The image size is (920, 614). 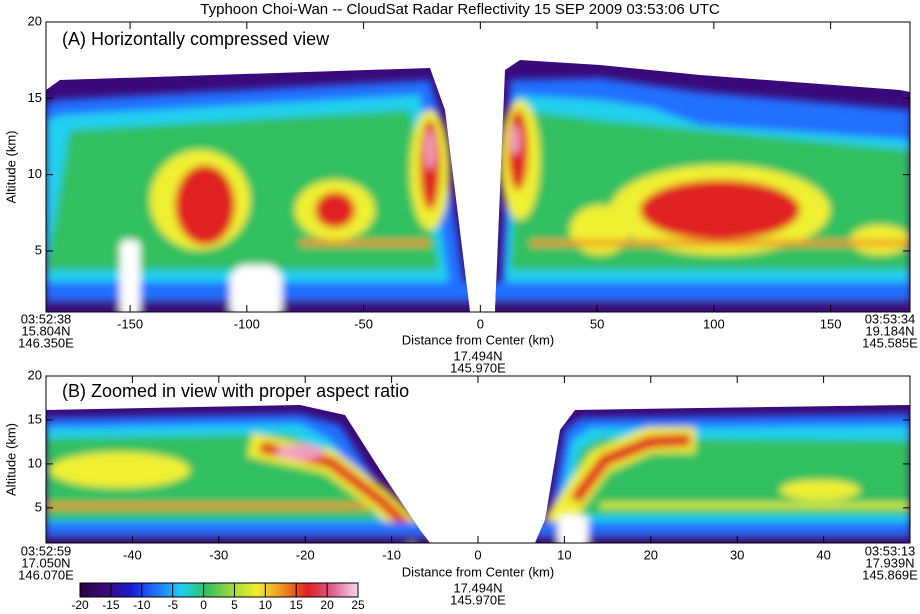 I want to click on colorbar-tick-label: -15, so click(x=111, y=605).